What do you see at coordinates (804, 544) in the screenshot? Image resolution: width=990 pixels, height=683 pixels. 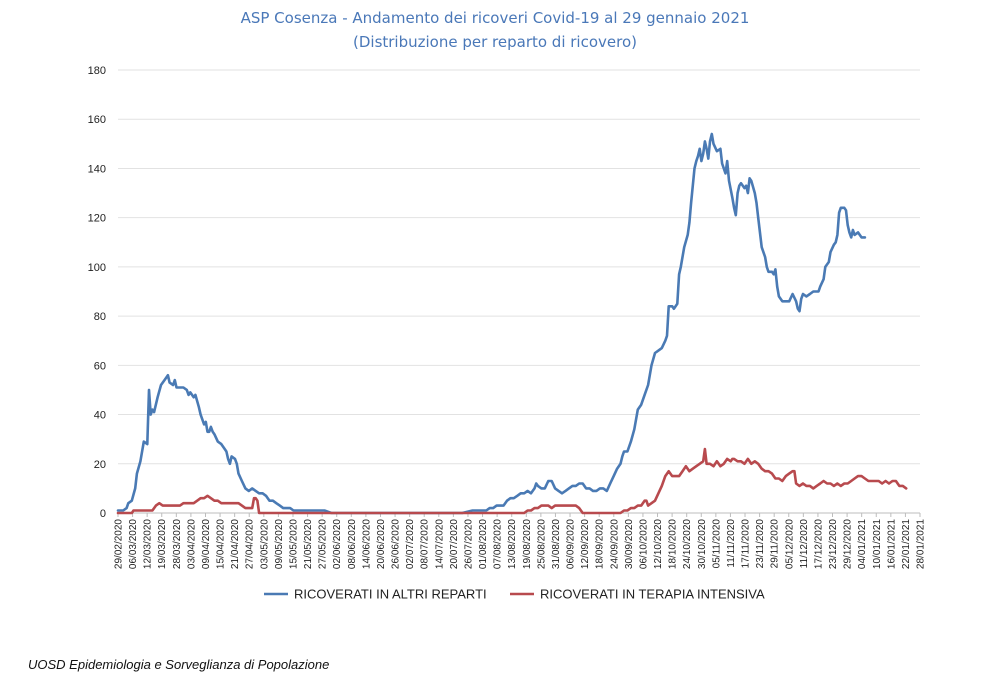 I see `x-tick-label: 11/12/2020` at bounding box center [804, 544].